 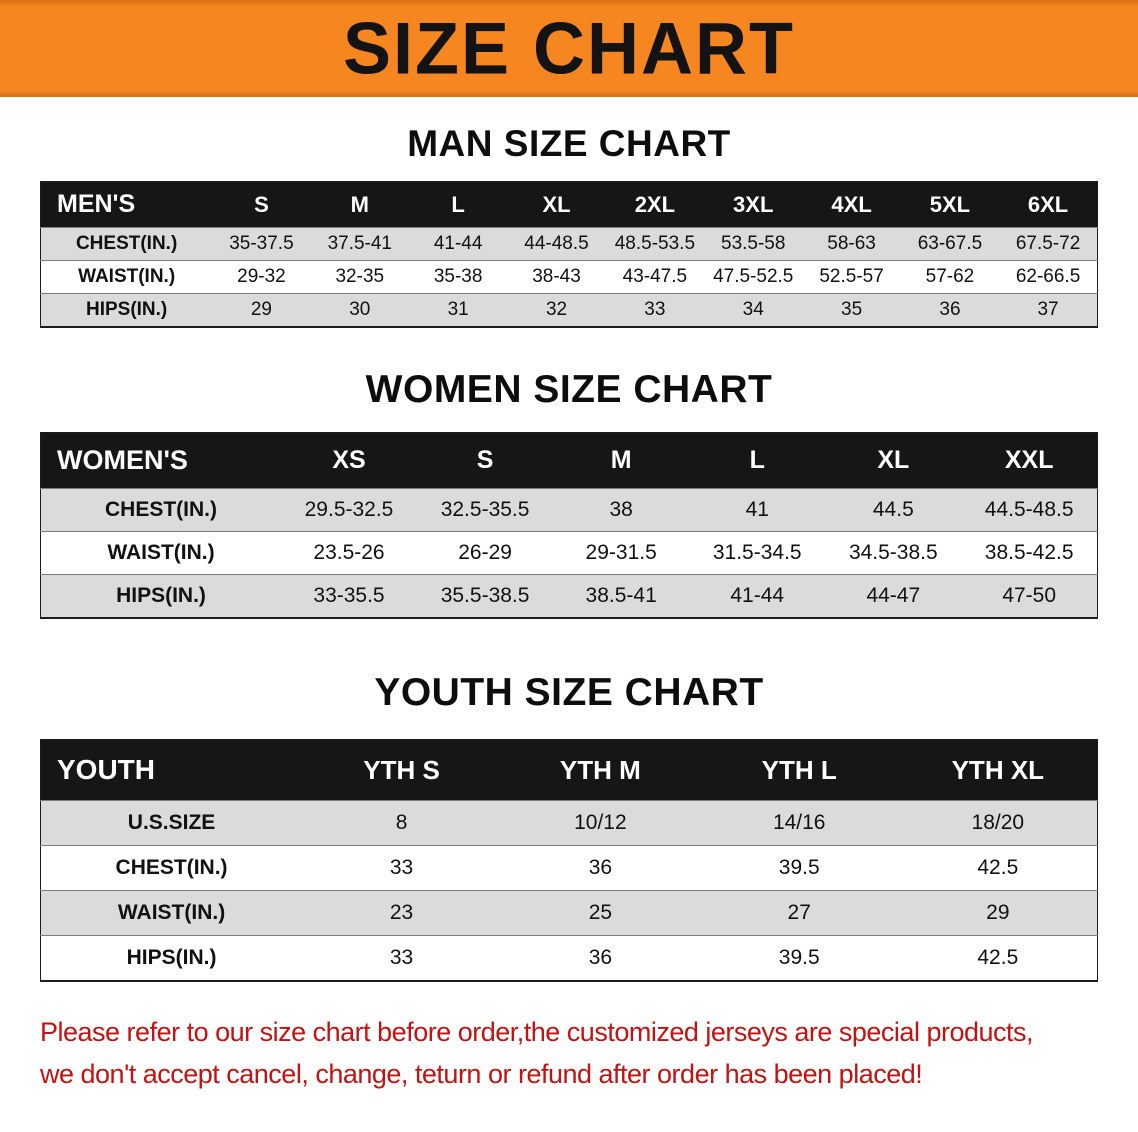 I want to click on table-header-row: MEN'S S M L XL 2XL 3XL 4XL 5XL 6XL, so click(x=569, y=204).